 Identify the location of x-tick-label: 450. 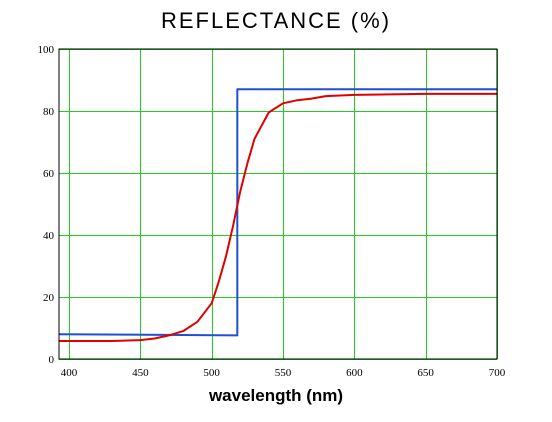
(140, 373).